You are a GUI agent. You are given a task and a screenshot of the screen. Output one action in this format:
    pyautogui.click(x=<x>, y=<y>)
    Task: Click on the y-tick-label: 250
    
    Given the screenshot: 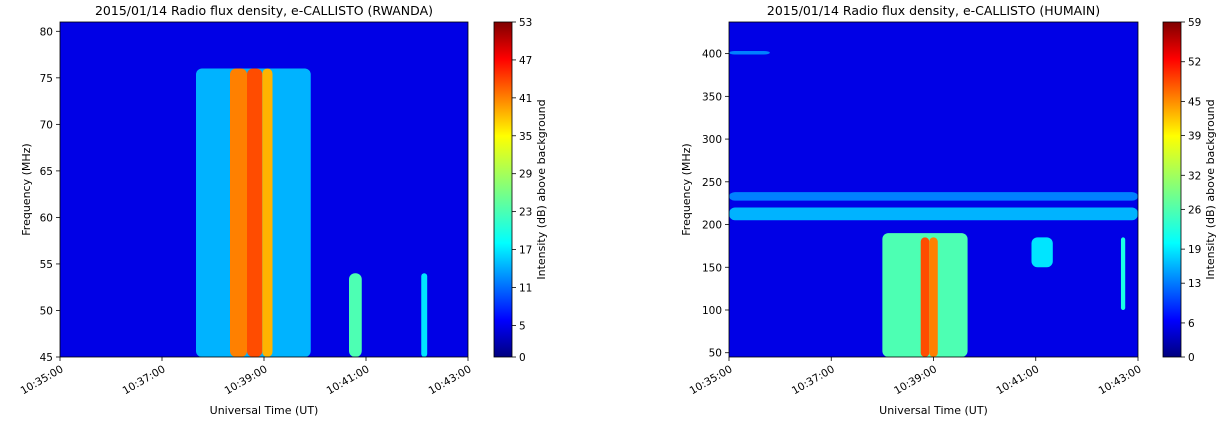 What is the action you would take?
    pyautogui.click(x=712, y=183)
    